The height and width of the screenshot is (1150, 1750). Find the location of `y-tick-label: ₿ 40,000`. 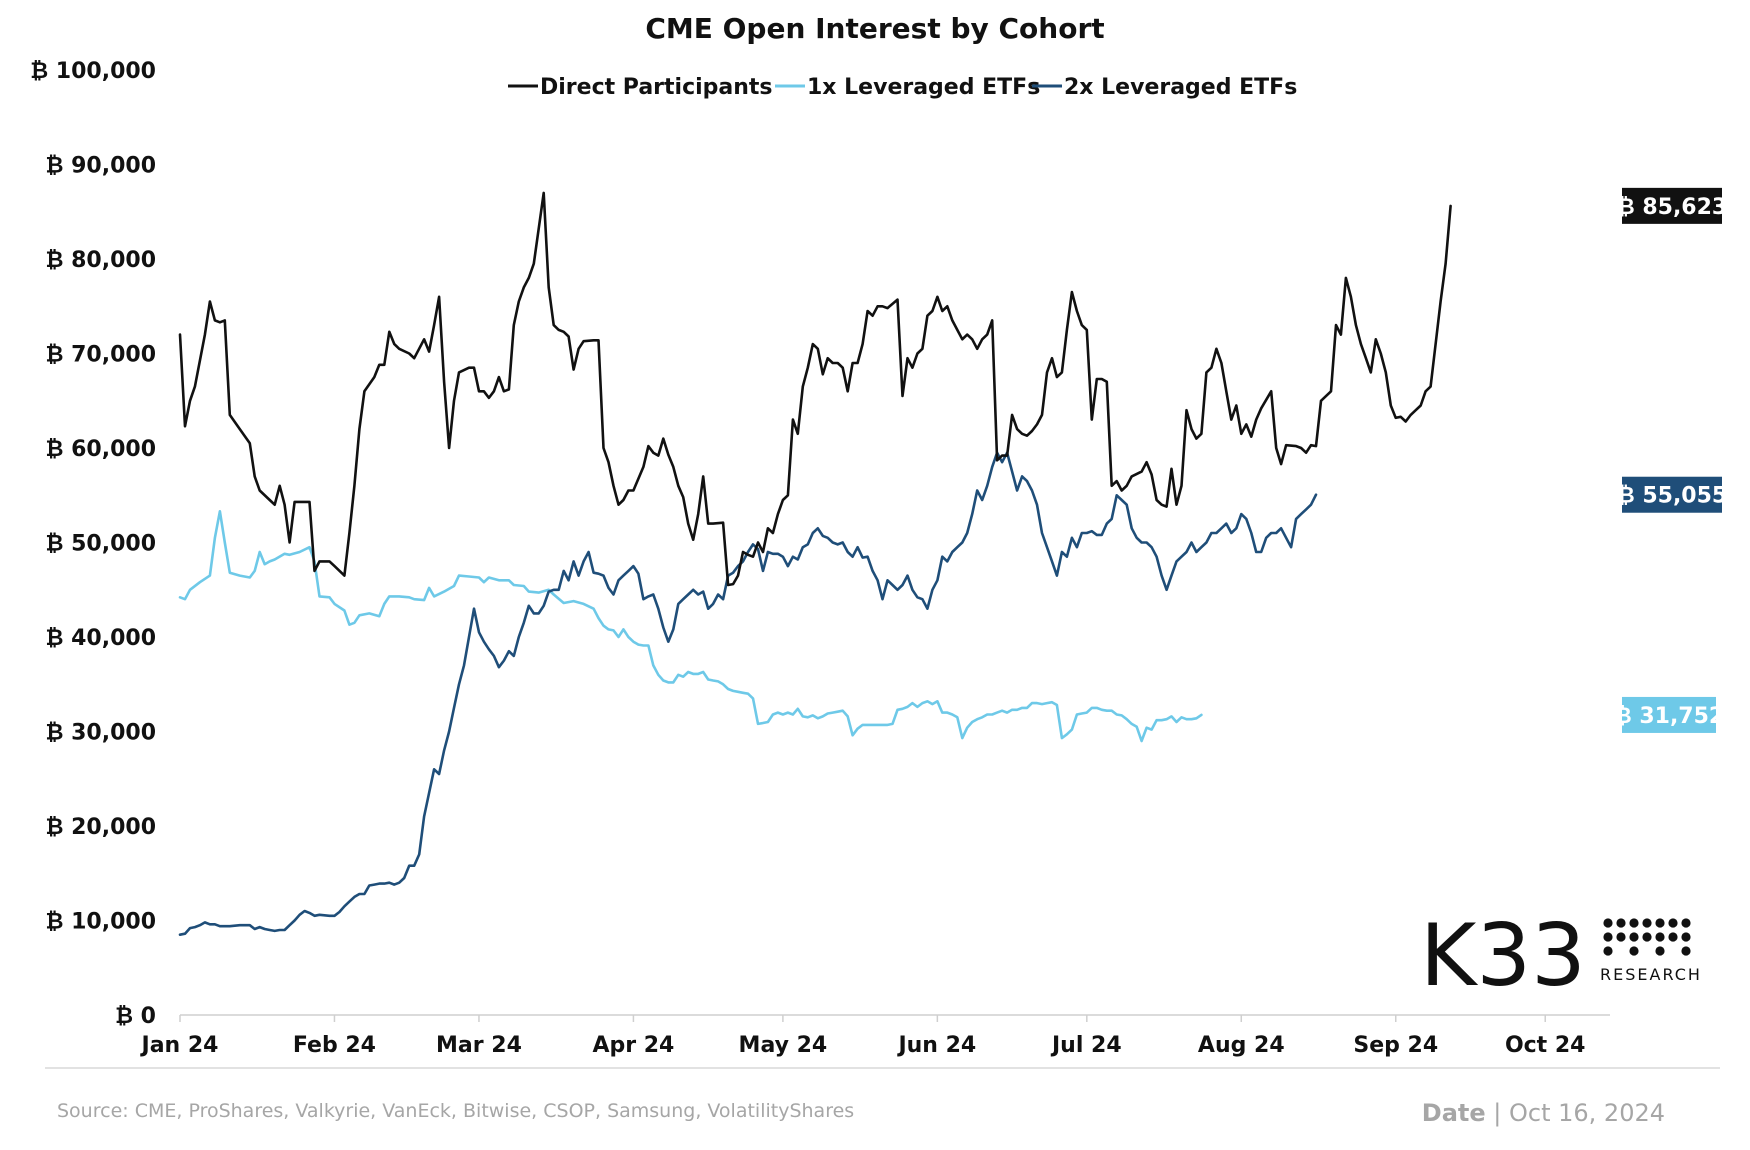

y-tick-label: ₿ 40,000 is located at coordinates (101, 638).